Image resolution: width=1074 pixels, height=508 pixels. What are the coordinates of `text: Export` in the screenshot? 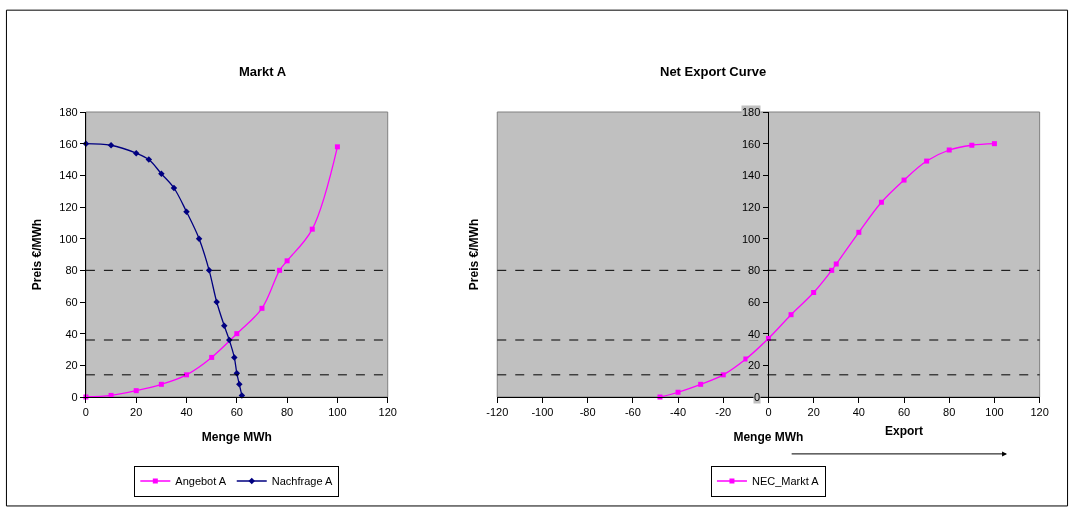 It's located at (904, 431).